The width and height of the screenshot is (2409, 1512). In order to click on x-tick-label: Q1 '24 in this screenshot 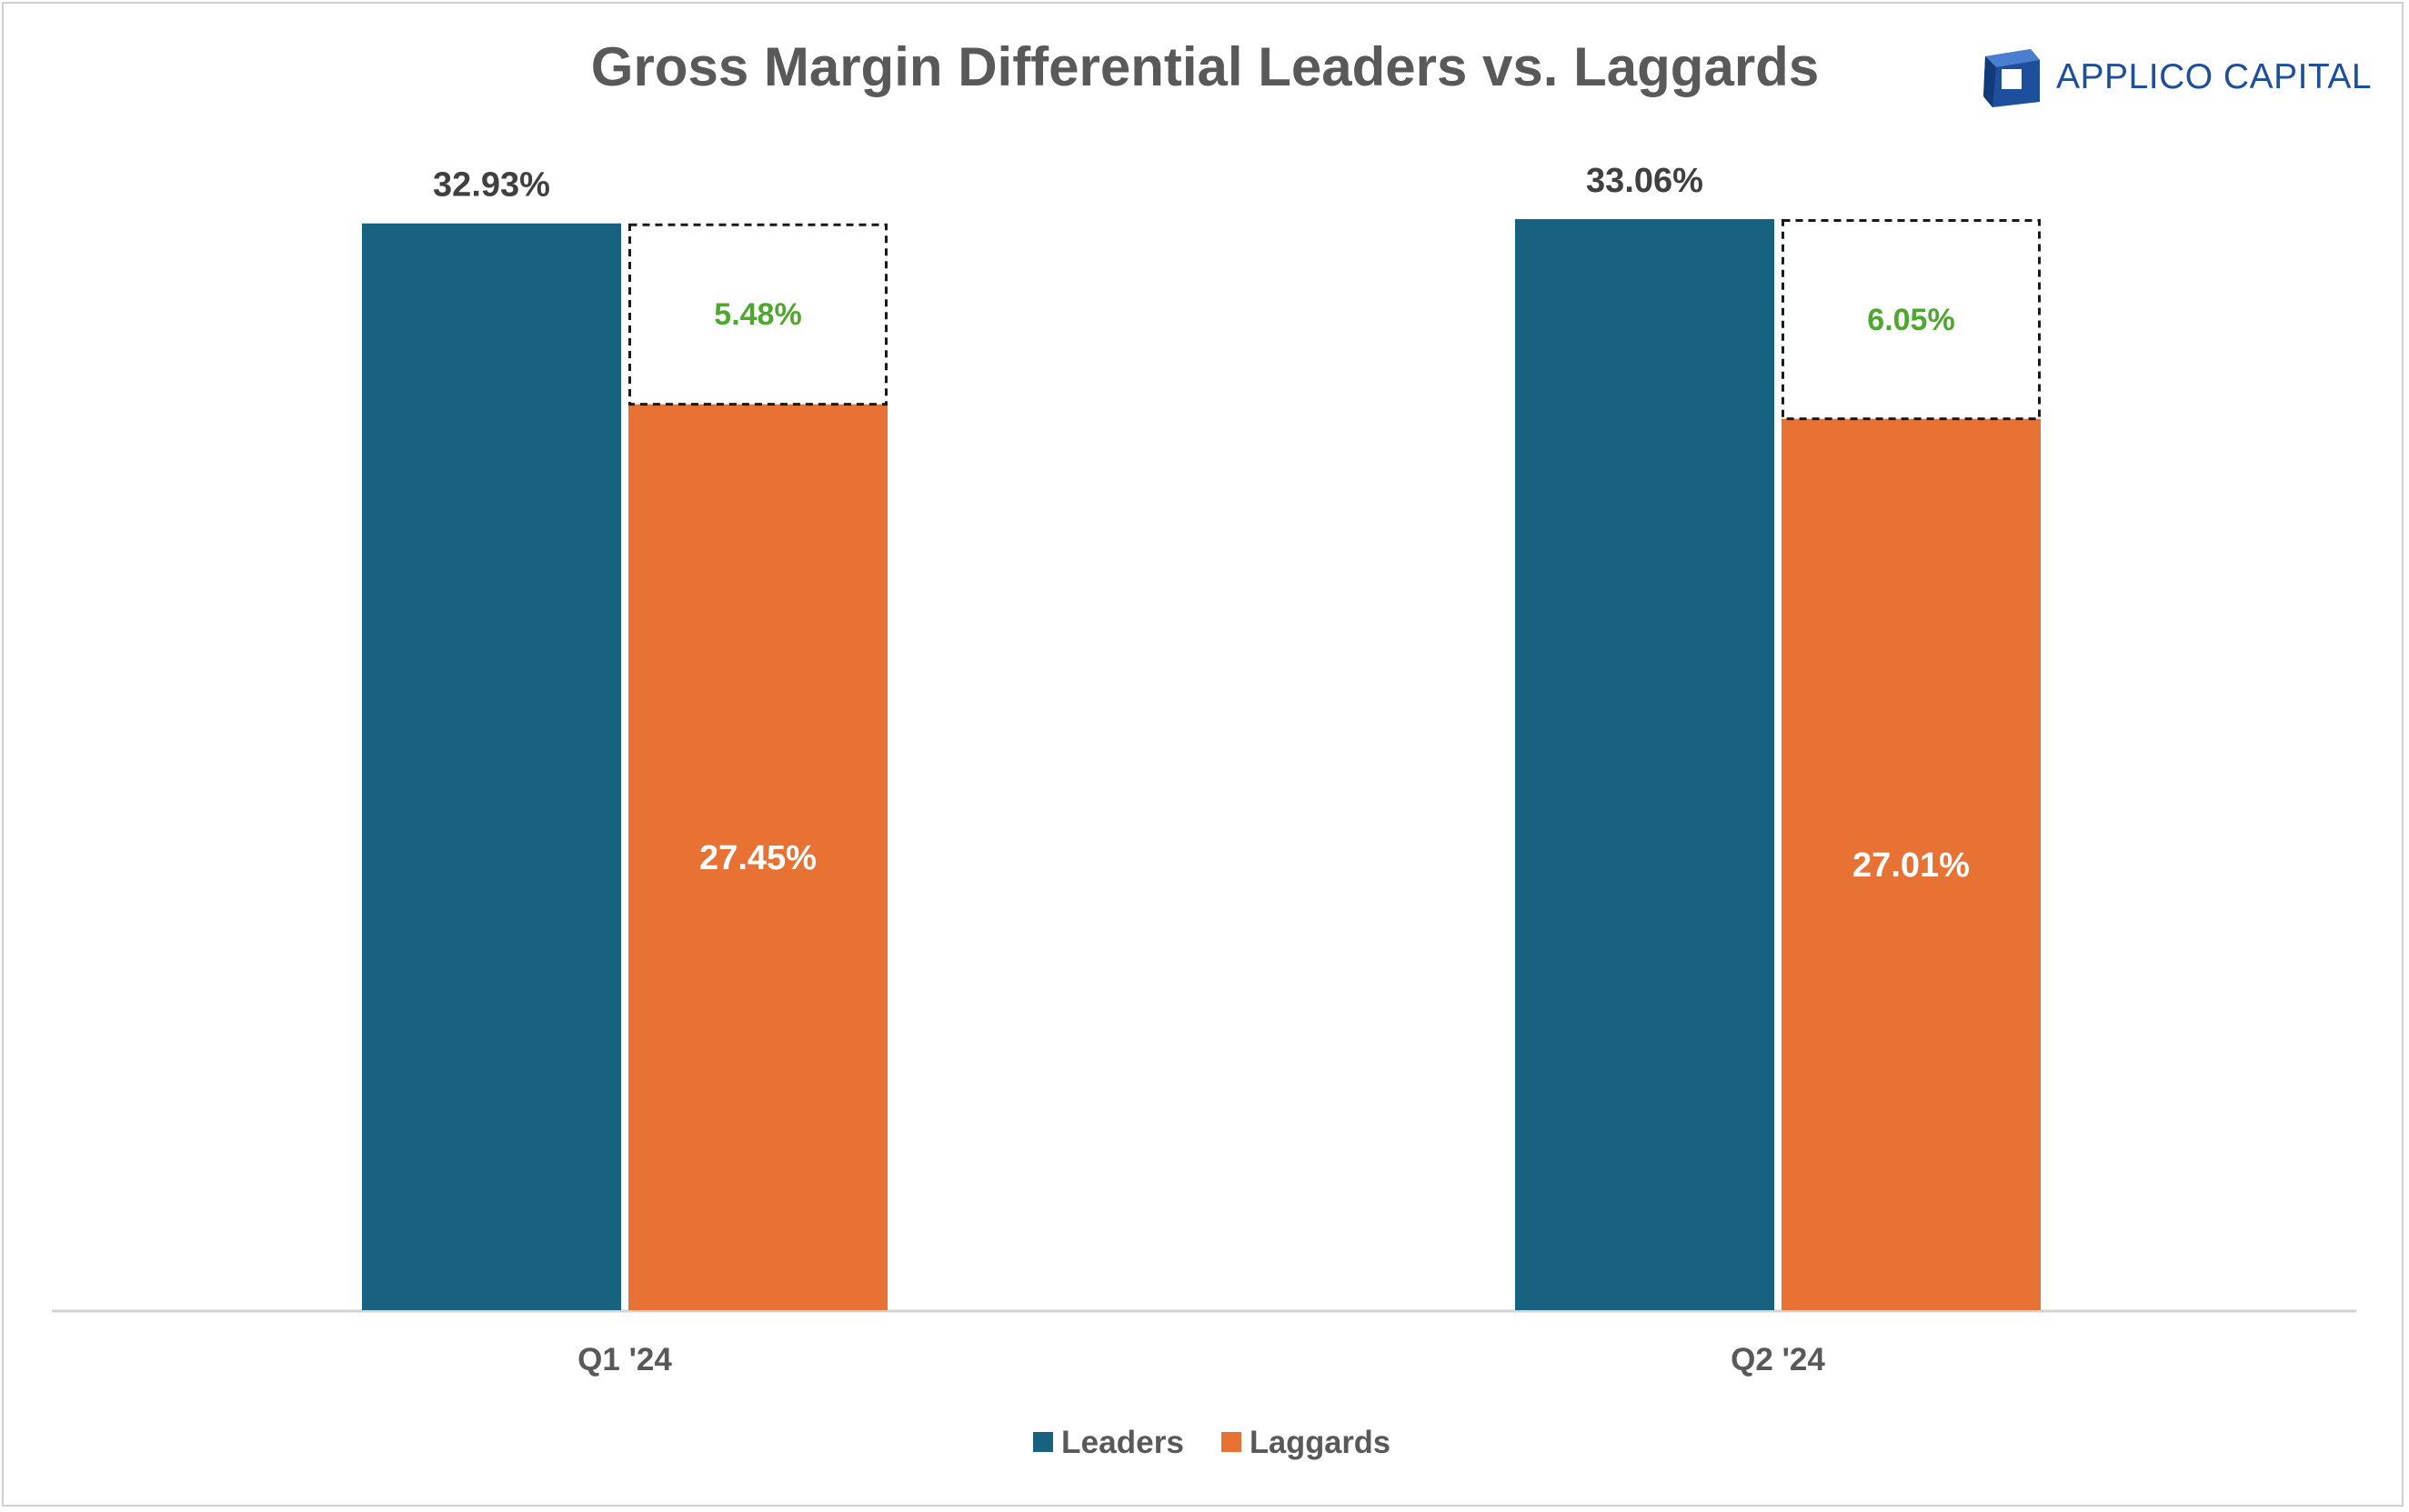, I will do `click(624, 1359)`.